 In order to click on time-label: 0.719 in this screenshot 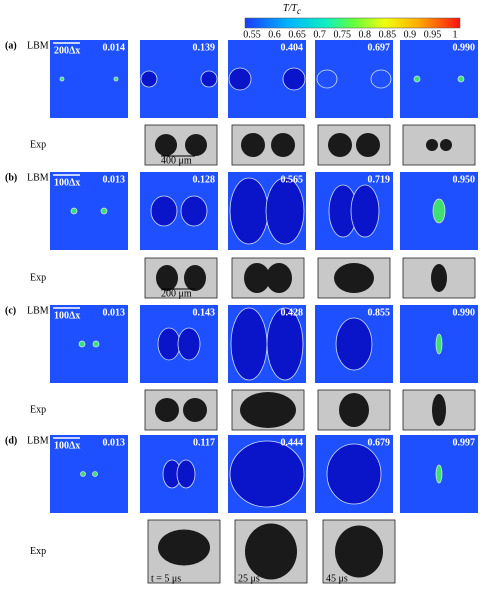, I will do `click(379, 179)`.